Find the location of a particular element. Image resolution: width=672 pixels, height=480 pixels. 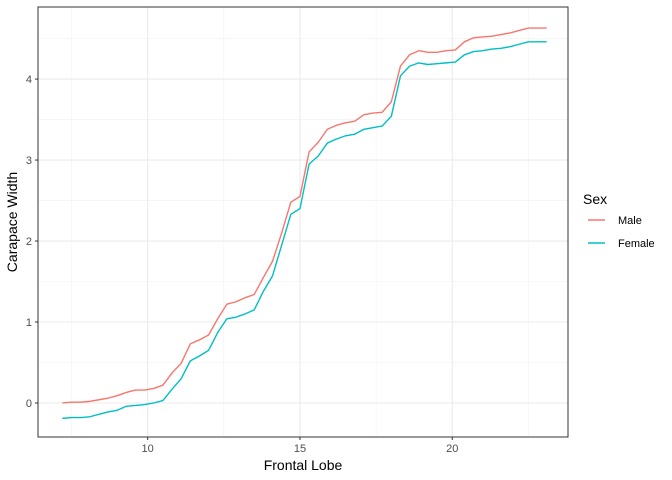

y-tick-label: 3 is located at coordinates (29, 161).